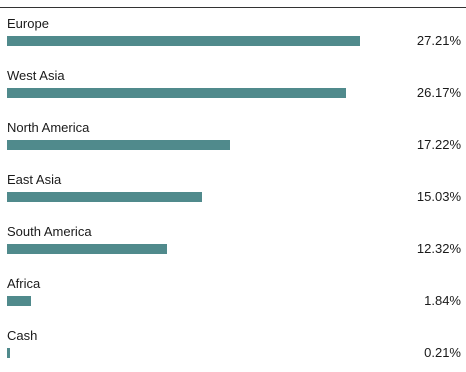  I want to click on top-rule, so click(233, 7).